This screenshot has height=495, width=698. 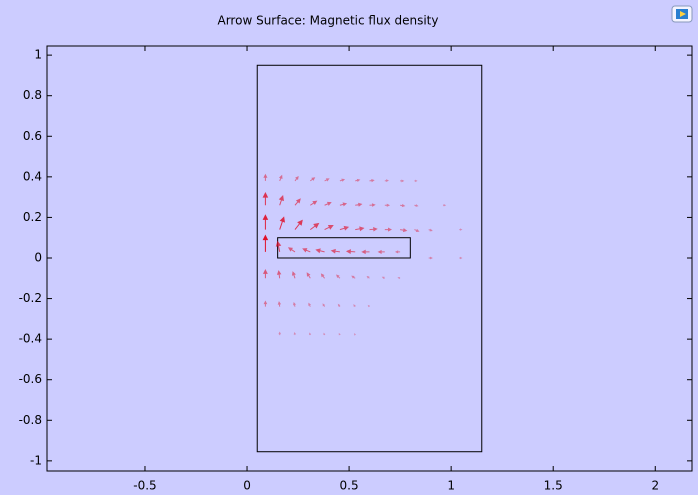 I want to click on x-tick-label: 0, so click(x=247, y=486).